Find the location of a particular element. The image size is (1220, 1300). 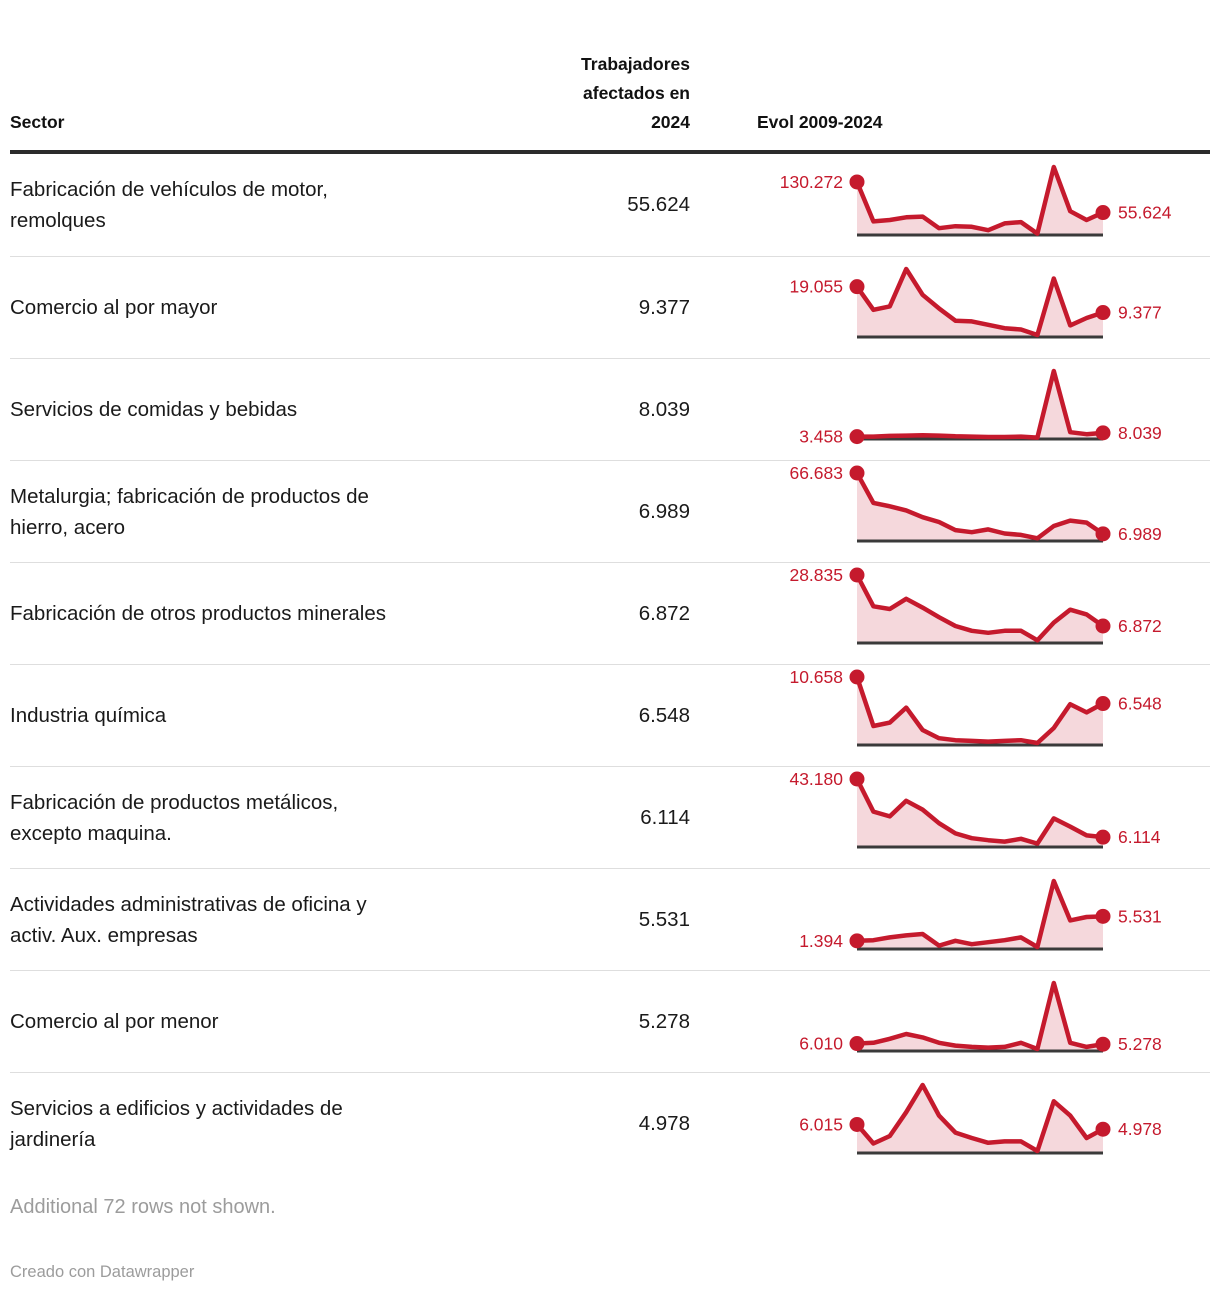

sparkline-chart: 6.010 5.278 is located at coordinates (980, 1017).